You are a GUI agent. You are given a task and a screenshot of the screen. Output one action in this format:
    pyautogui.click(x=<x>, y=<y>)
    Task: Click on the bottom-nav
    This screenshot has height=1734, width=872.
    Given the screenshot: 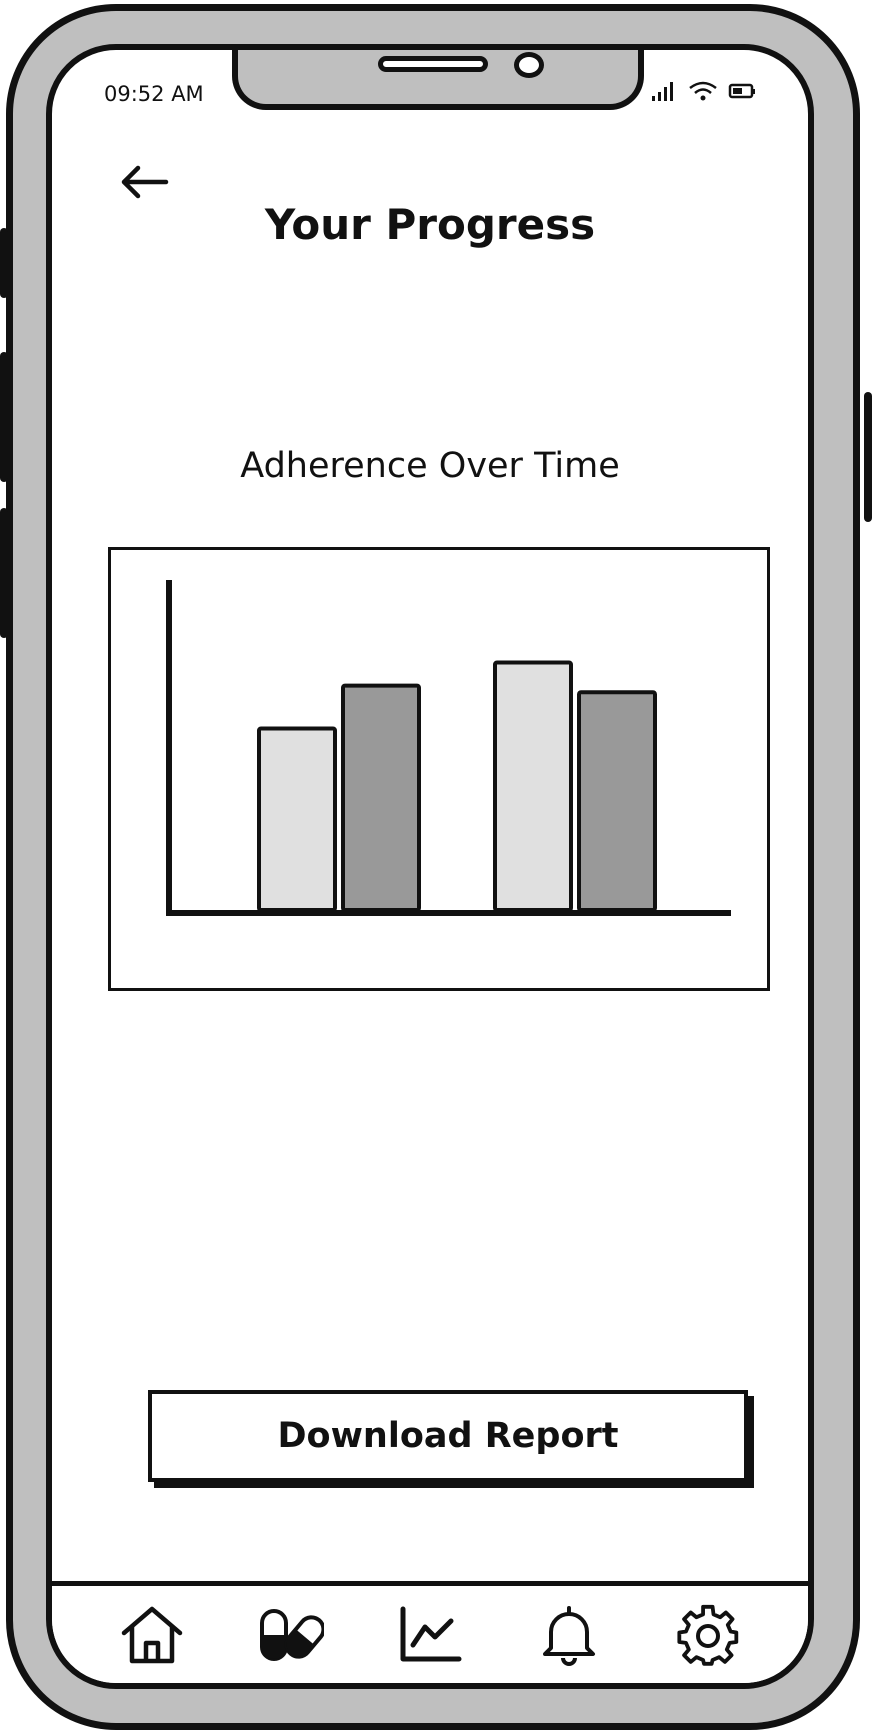 What is the action you would take?
    pyautogui.click(x=430, y=1632)
    